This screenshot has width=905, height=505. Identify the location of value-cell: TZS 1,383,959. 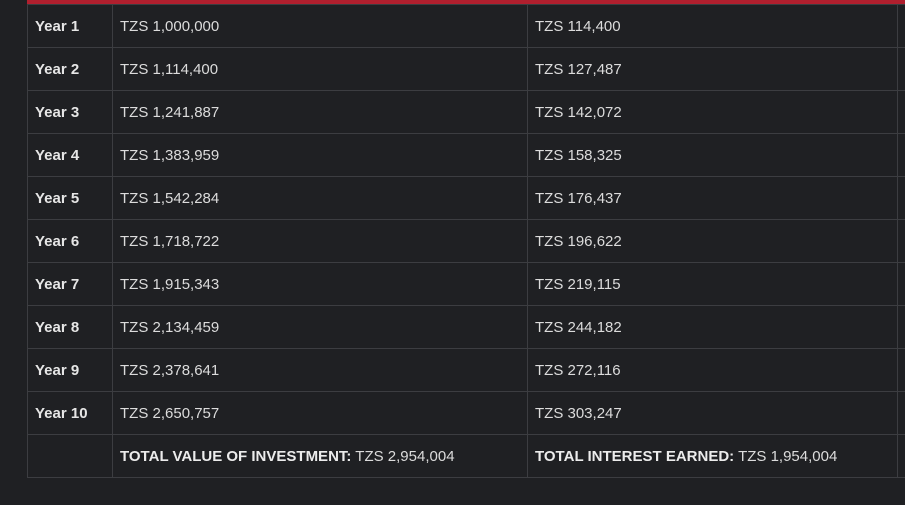
(320, 155).